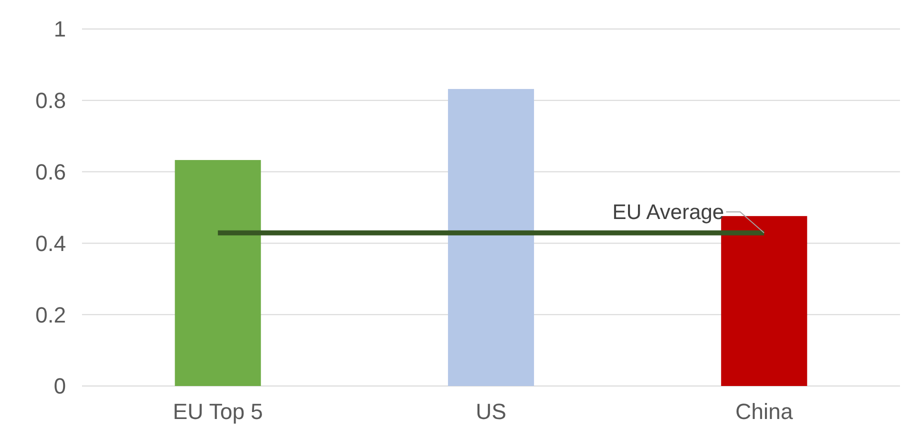 The height and width of the screenshot is (439, 914). Describe the element at coordinates (50, 101) in the screenshot. I see `y-tick-label: 0.8` at that location.